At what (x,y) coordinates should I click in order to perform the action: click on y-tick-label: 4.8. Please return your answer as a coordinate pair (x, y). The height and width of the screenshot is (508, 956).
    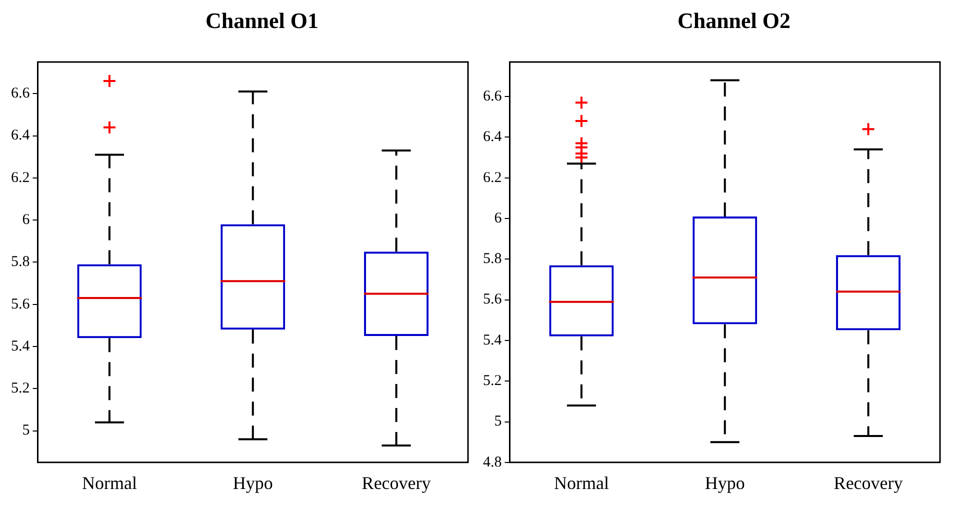
    Looking at the image, I should click on (492, 462).